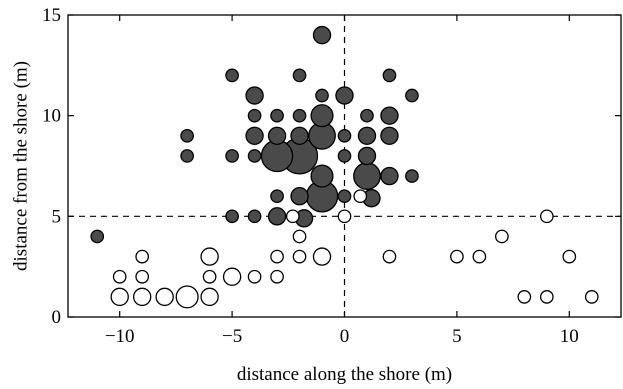  Describe the element at coordinates (57, 216) in the screenshot. I see `y-tick-label: 5` at that location.